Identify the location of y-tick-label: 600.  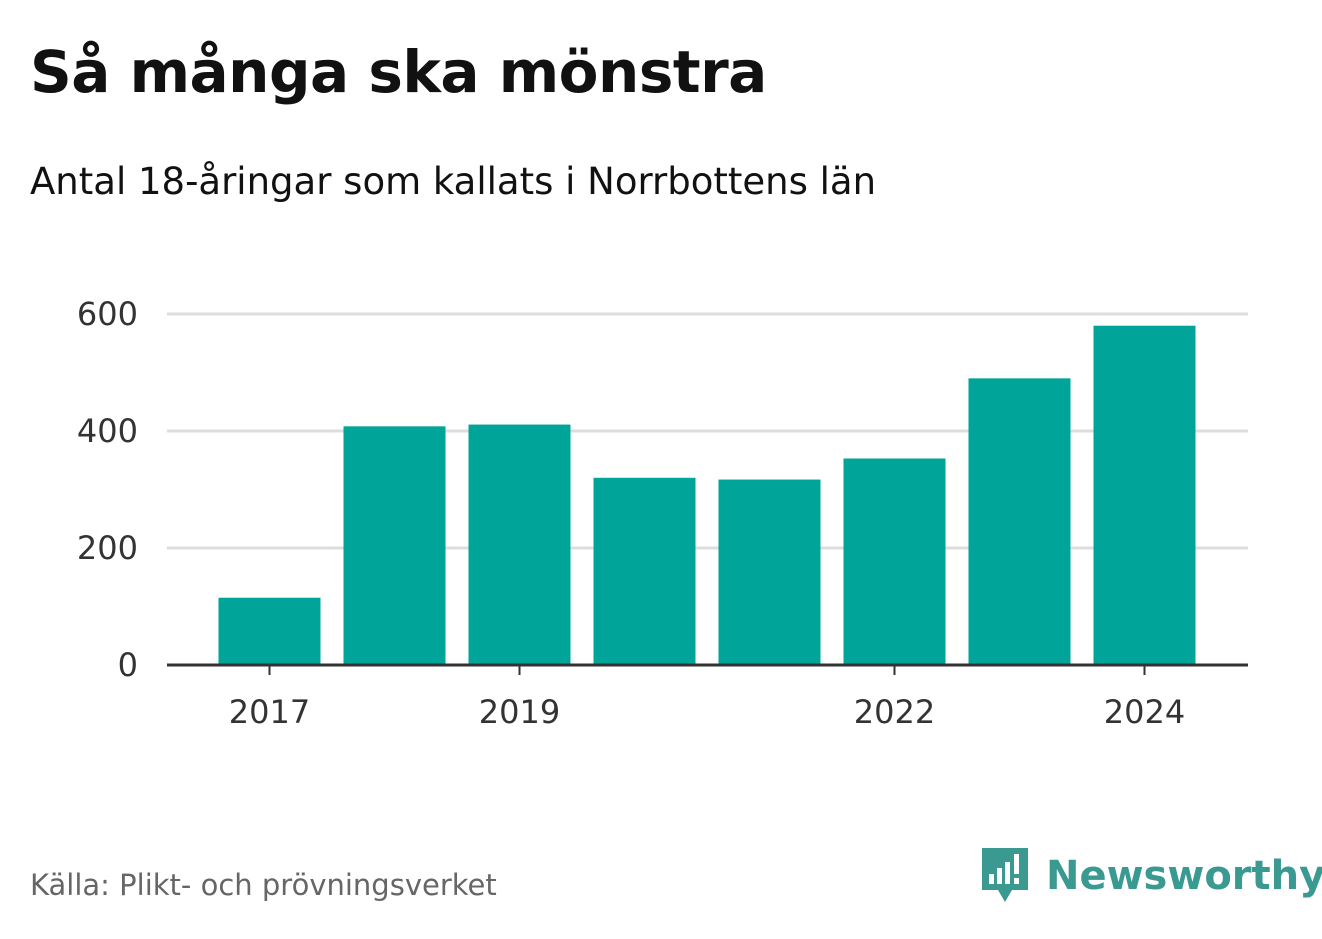
(107, 314).